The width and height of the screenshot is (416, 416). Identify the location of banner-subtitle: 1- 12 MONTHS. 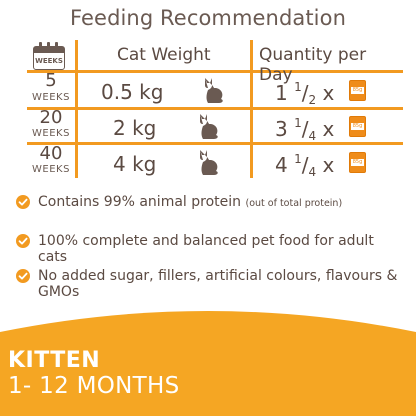
(94, 386).